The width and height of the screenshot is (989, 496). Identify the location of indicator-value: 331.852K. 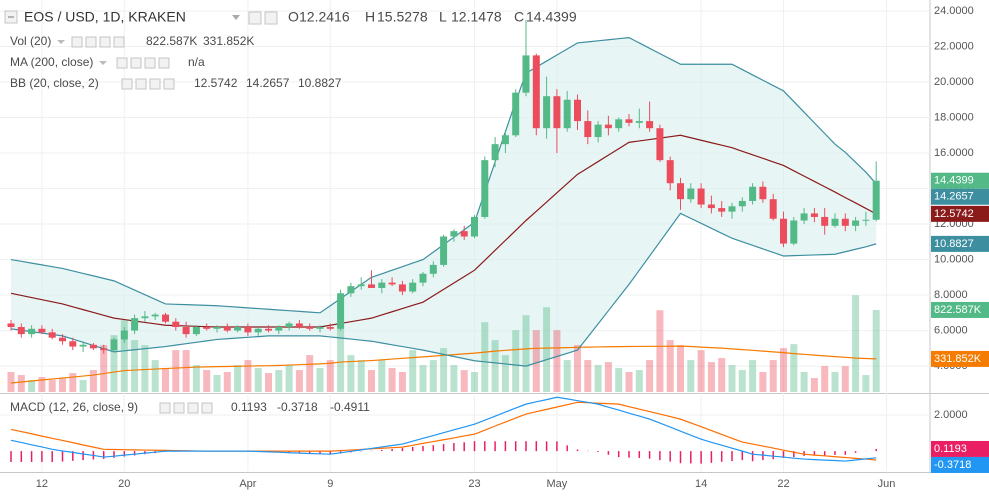
(228, 41).